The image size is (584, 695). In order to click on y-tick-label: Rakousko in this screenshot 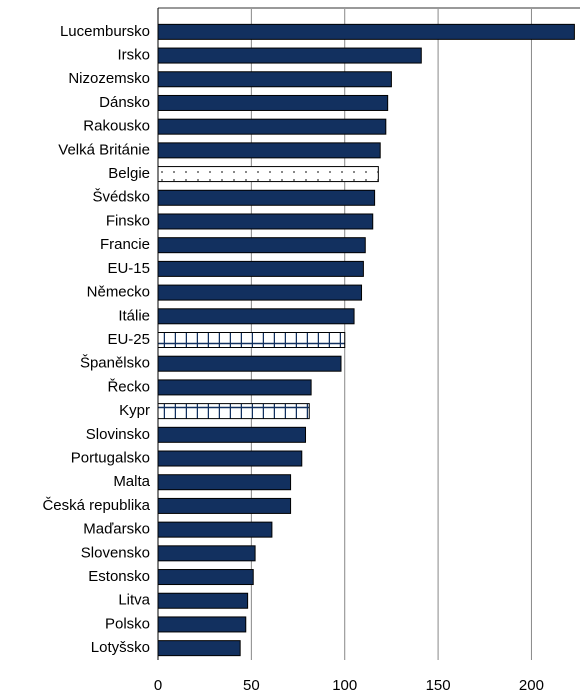, I will do `click(116, 126)`.